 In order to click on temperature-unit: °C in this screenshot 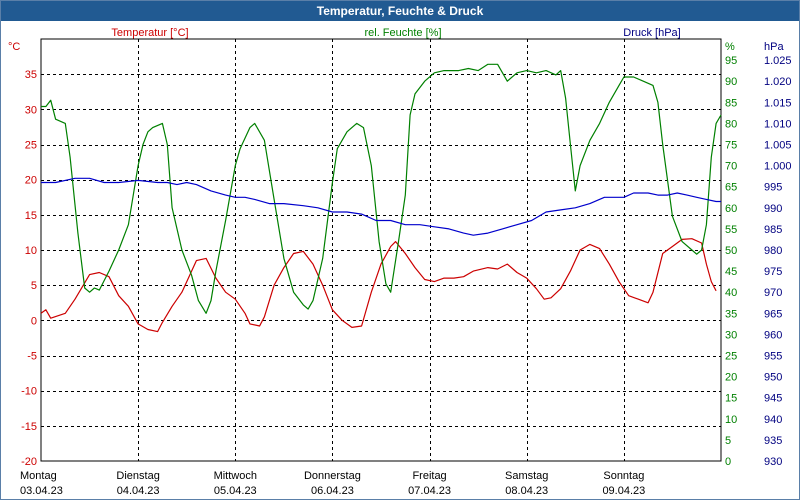, I will do `click(14, 47)`.